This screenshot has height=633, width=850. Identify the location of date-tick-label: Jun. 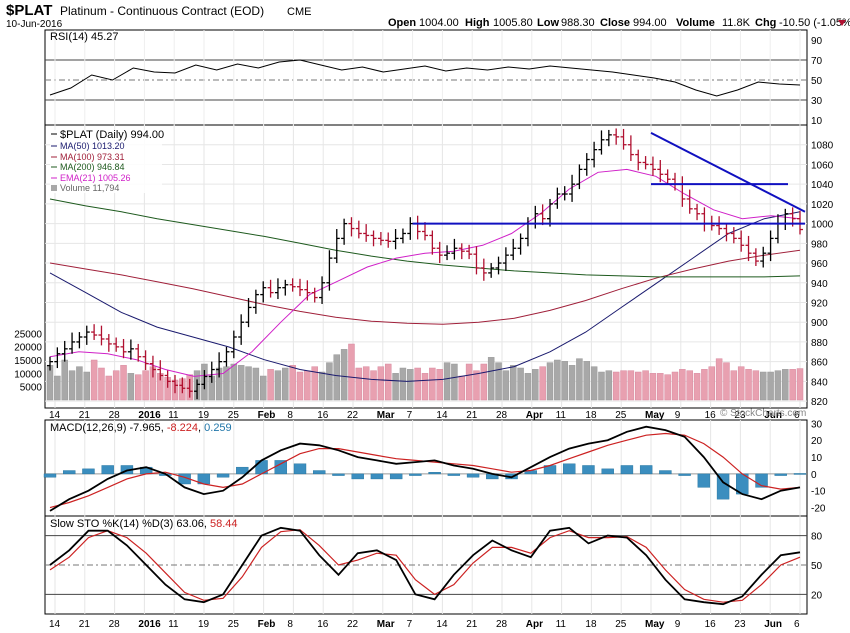
(773, 624).